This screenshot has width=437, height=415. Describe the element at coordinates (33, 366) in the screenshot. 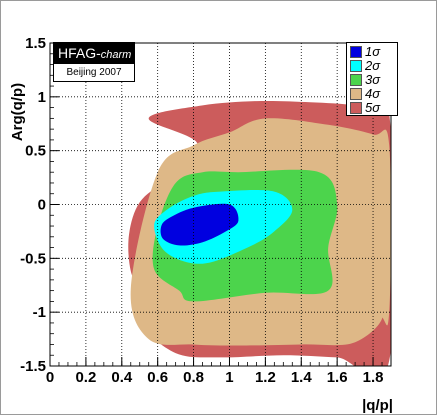

I see `y-tick-label: -1.5` at that location.